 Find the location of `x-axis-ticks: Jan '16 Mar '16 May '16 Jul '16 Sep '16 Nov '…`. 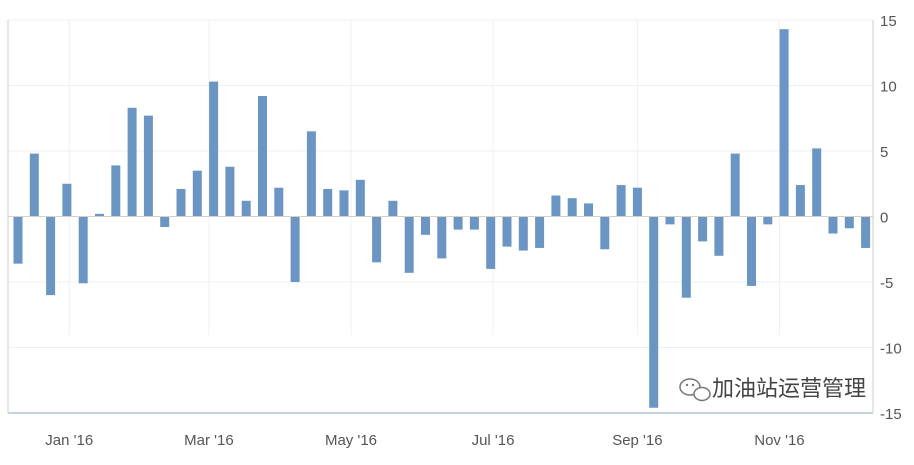

x-axis-ticks: Jan '16 Mar '16 May '16 Jul '16 Sep '16 Nov '… is located at coordinates (424, 440).